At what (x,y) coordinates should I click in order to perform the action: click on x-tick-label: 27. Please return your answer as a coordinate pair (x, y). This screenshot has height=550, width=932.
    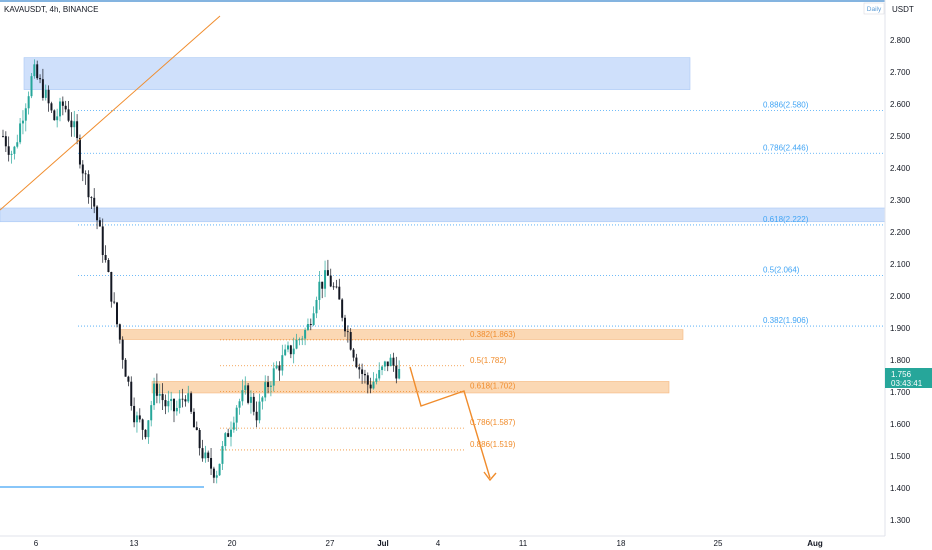
    Looking at the image, I should click on (330, 543).